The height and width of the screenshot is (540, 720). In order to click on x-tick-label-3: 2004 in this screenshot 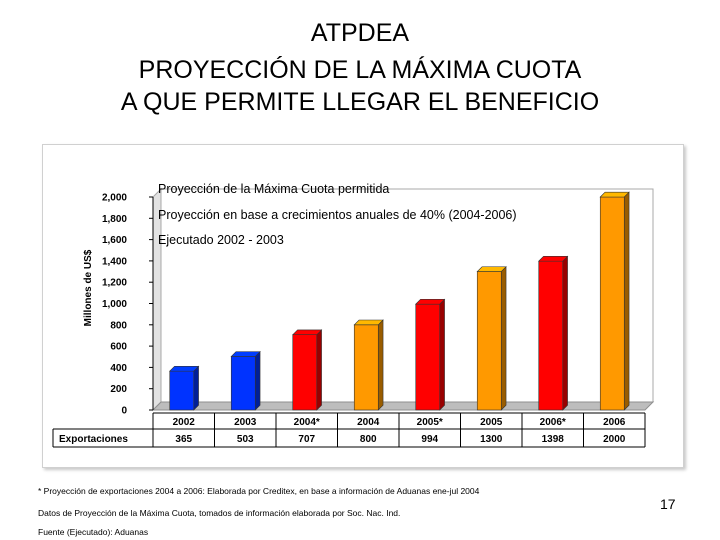, I will do `click(368, 422)`.